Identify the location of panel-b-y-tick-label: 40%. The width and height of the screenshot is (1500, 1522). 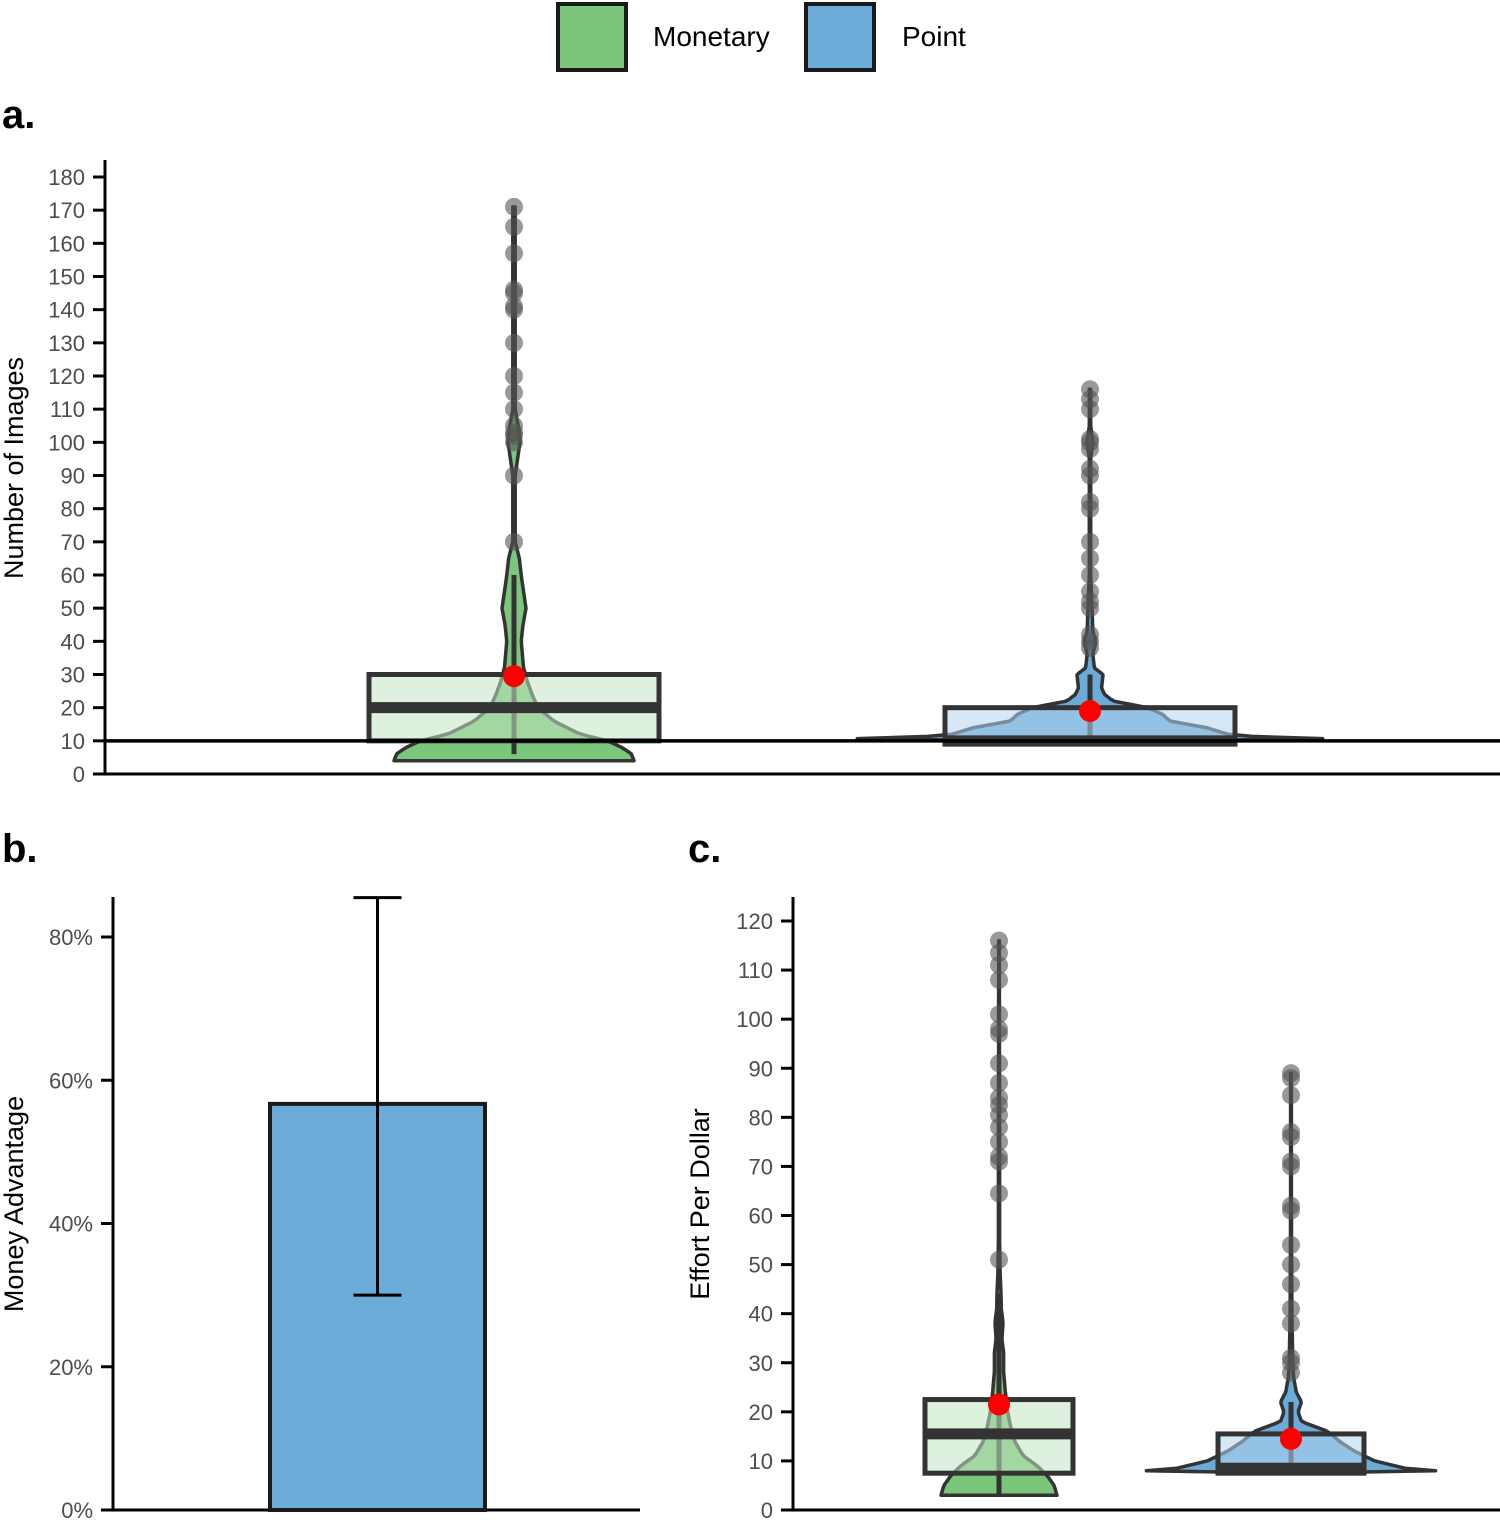
(71, 1224).